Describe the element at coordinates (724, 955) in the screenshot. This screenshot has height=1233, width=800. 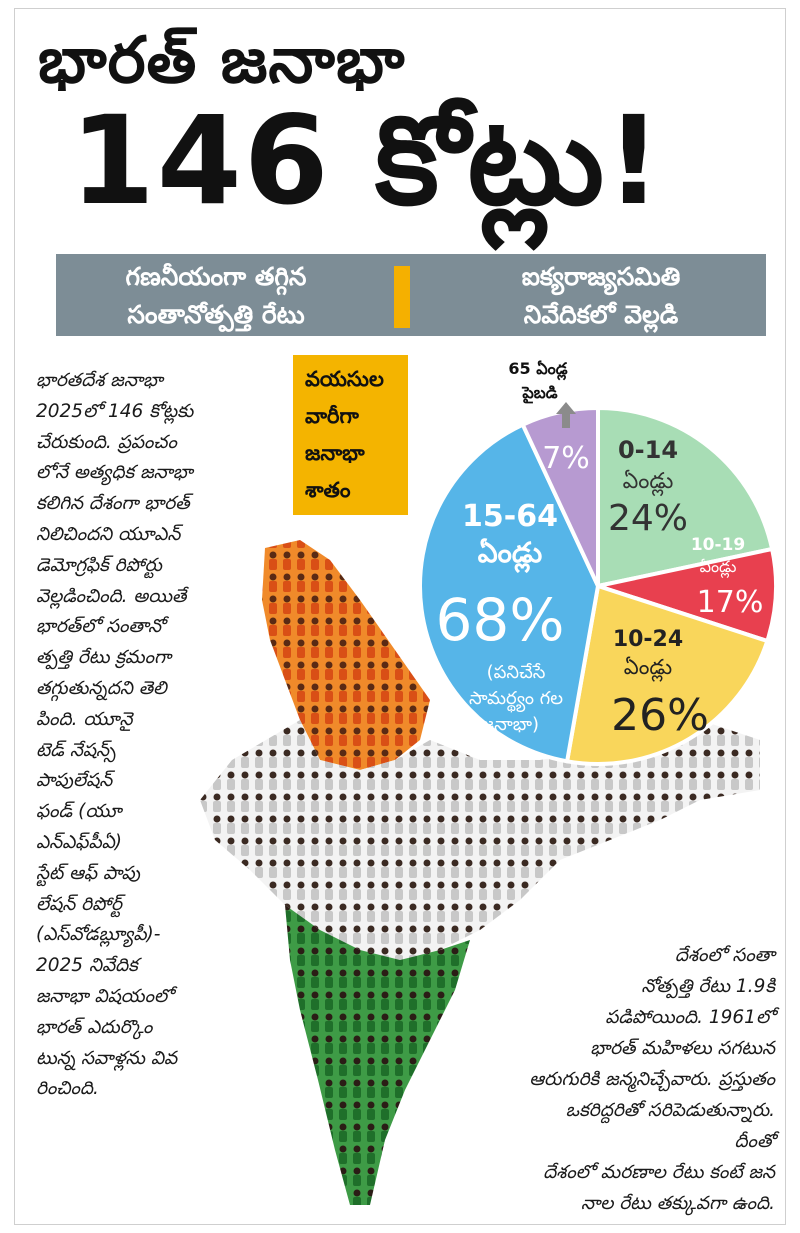
I see `right-line: దేశంలో సంతా` at that location.